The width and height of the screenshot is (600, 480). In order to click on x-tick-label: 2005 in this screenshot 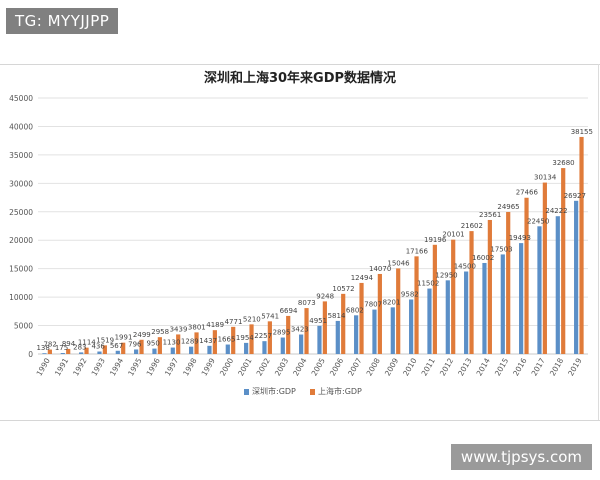, I will do `click(318, 366)`.